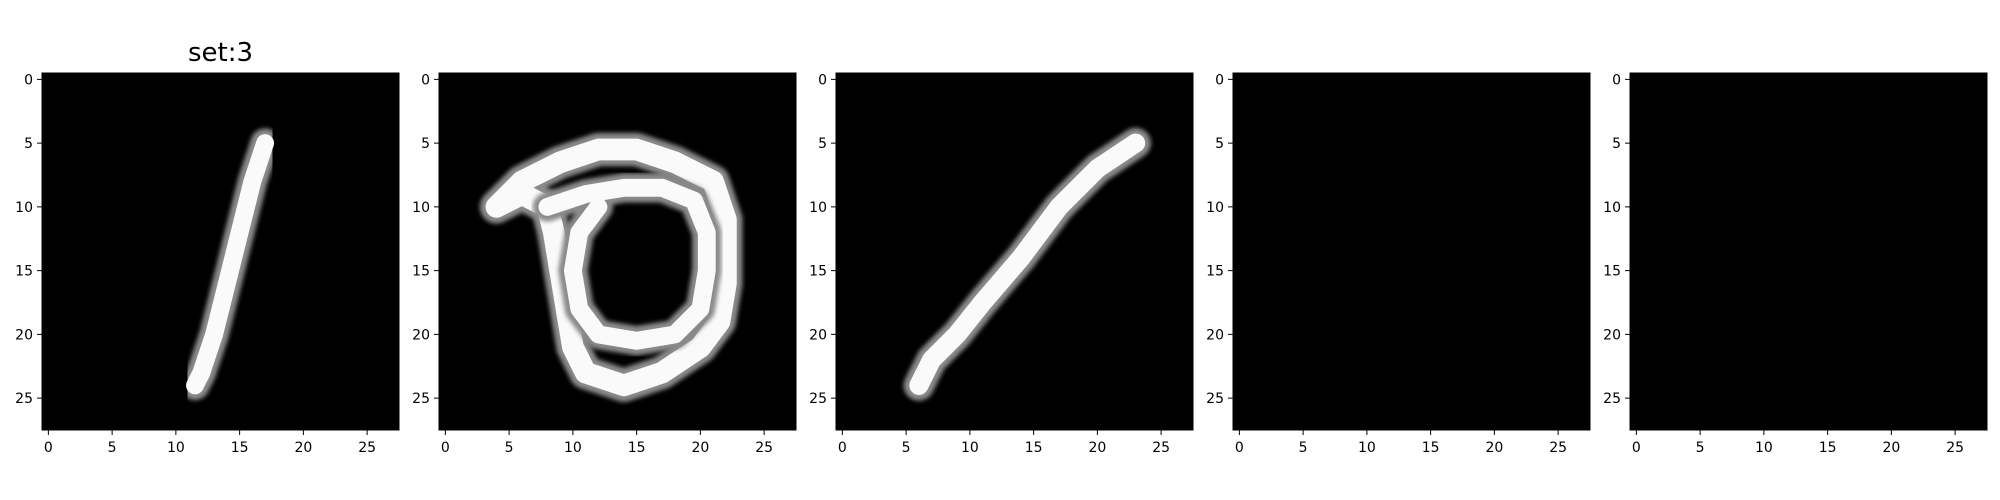 The image size is (2000, 500). I want to click on panel-4: 0 5 10 15 20 25 0 5 10 15 20 25, so click(1398, 264).